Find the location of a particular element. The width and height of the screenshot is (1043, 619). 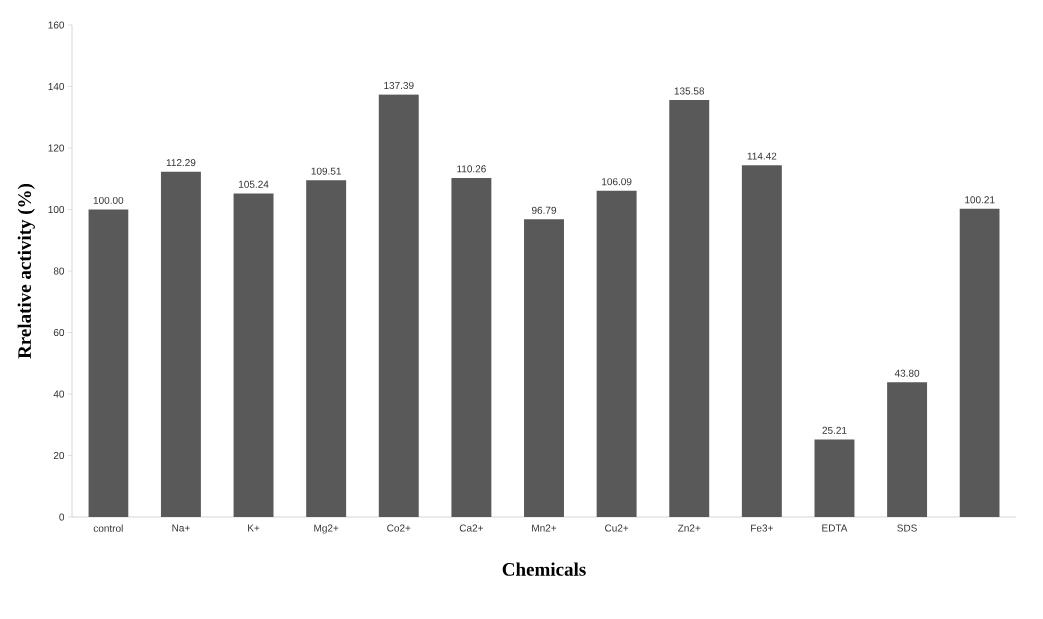

y-tick-label: 40 is located at coordinates (59, 394).